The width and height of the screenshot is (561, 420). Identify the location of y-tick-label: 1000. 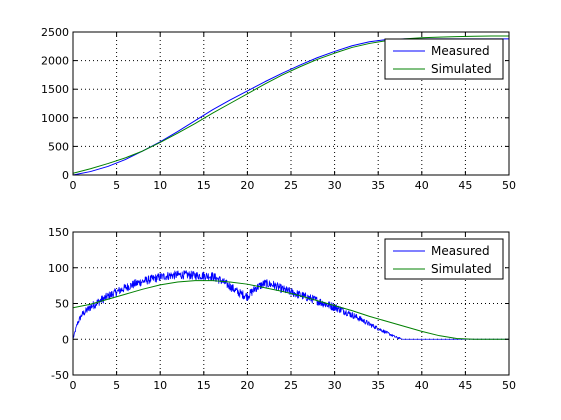
(55, 118).